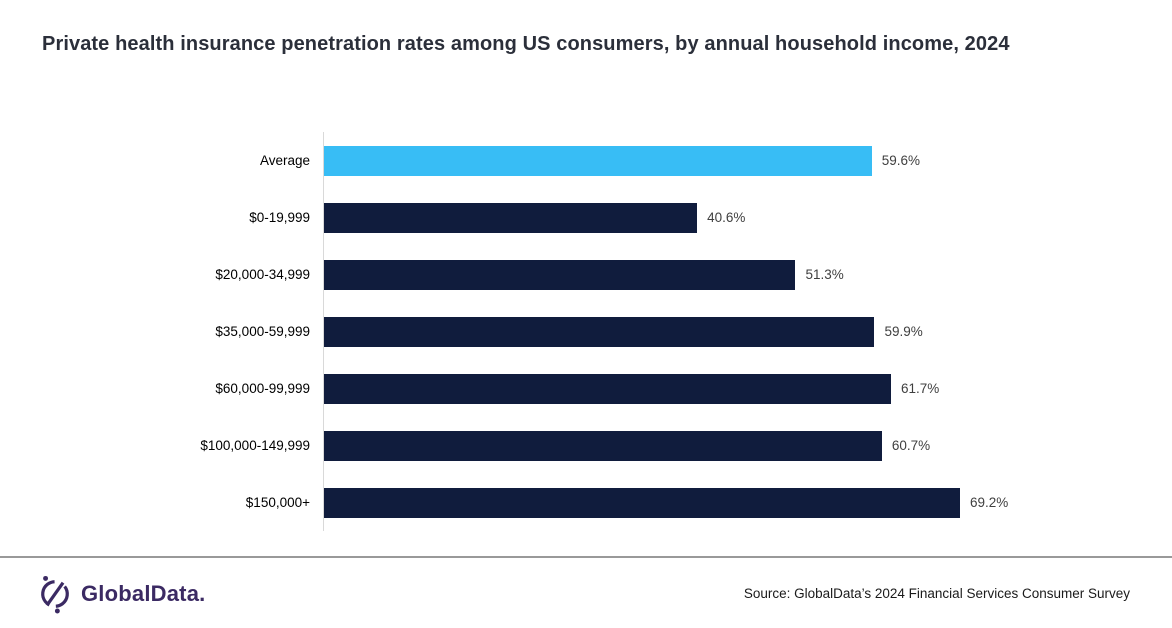  Describe the element at coordinates (586, 557) in the screenshot. I see `footer-divider` at that location.